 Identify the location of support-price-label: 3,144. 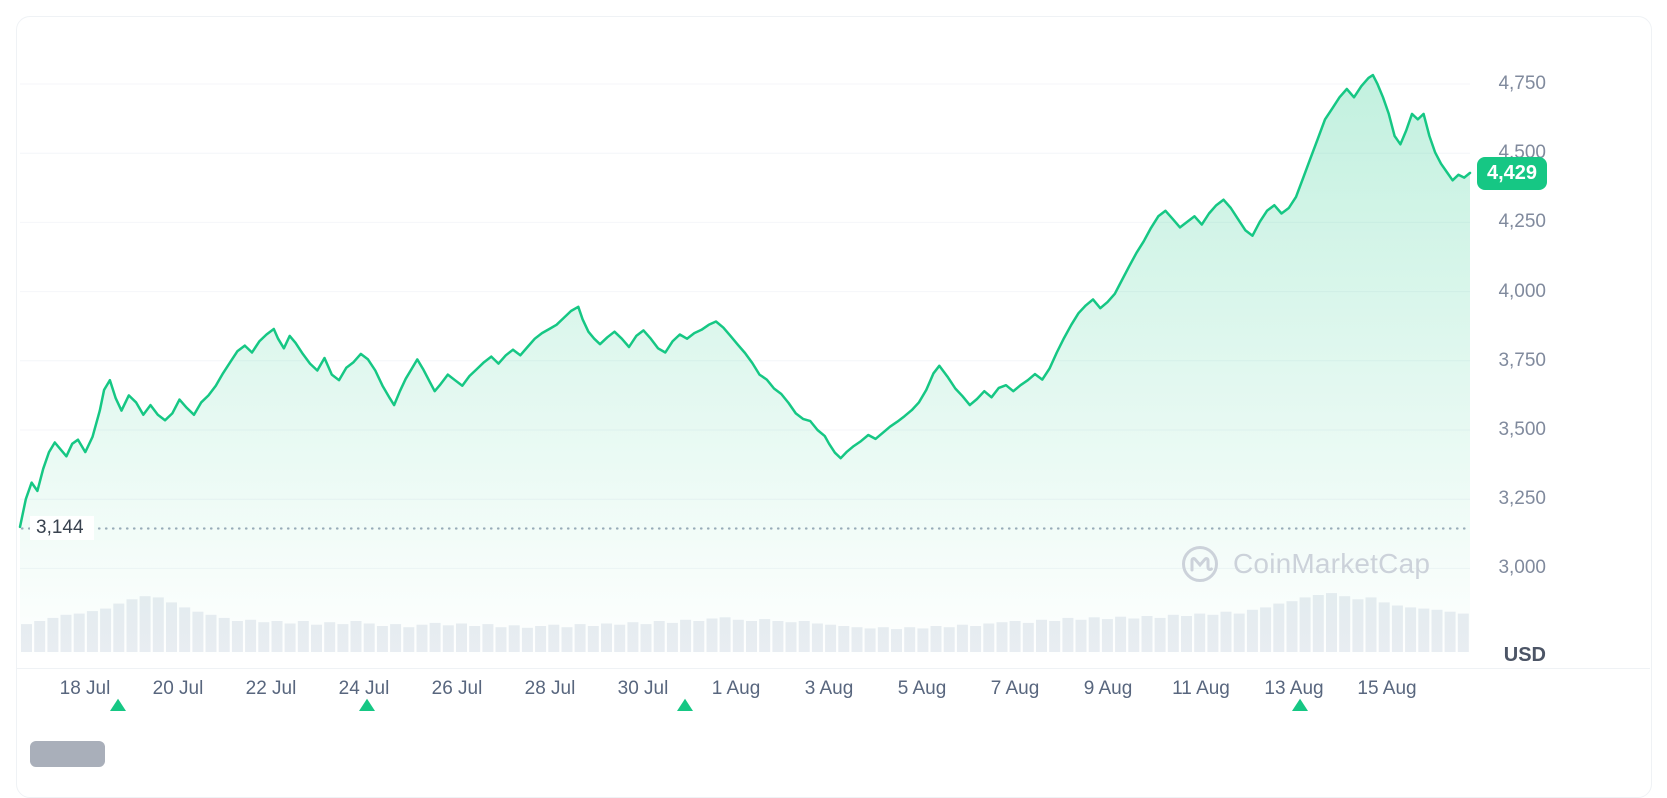
(62, 528).